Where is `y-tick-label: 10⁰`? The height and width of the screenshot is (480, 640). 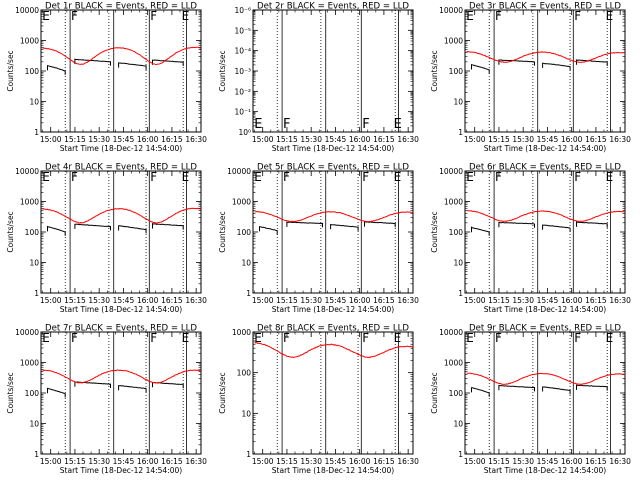
y-tick-label: 10⁰ is located at coordinates (244, 132).